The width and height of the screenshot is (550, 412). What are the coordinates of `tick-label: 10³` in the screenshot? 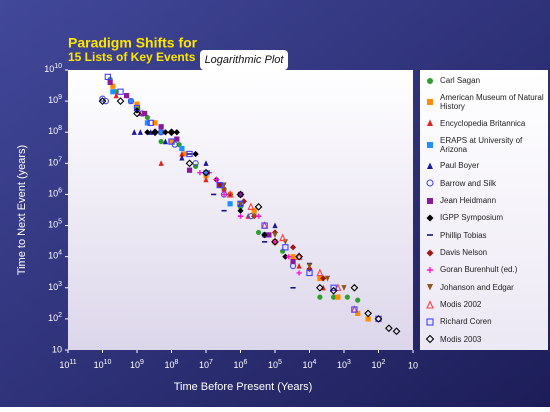 It's located at (55, 287).